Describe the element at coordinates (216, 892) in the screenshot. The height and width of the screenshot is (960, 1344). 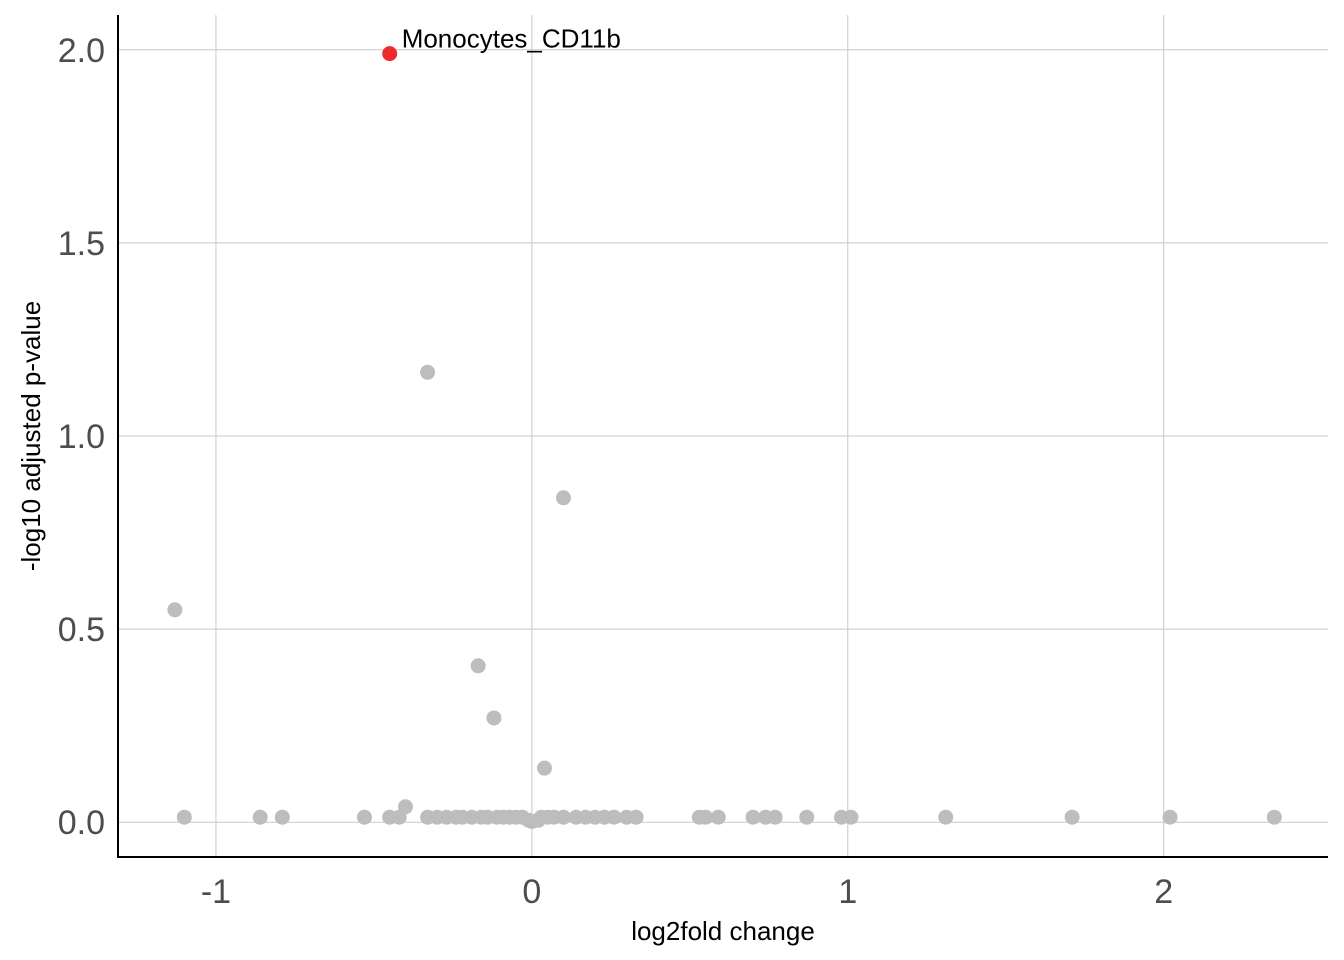
I see `x-tick-label: -1` at that location.